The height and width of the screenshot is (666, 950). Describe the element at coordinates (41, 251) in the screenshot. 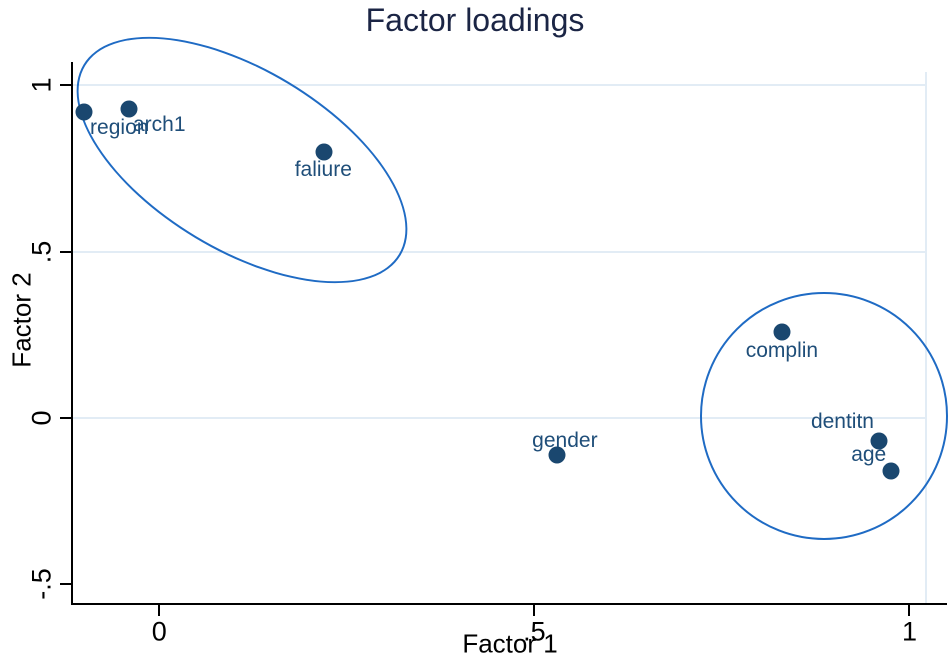

I see `y-tick-label: .5` at that location.